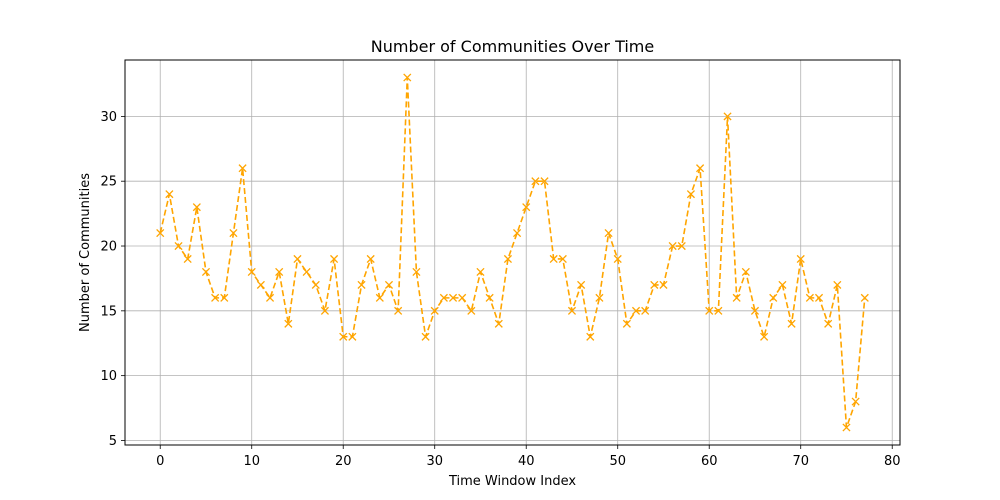 The image size is (1000, 500). What do you see at coordinates (108, 182) in the screenshot?
I see `y-tick-label: 25` at bounding box center [108, 182].